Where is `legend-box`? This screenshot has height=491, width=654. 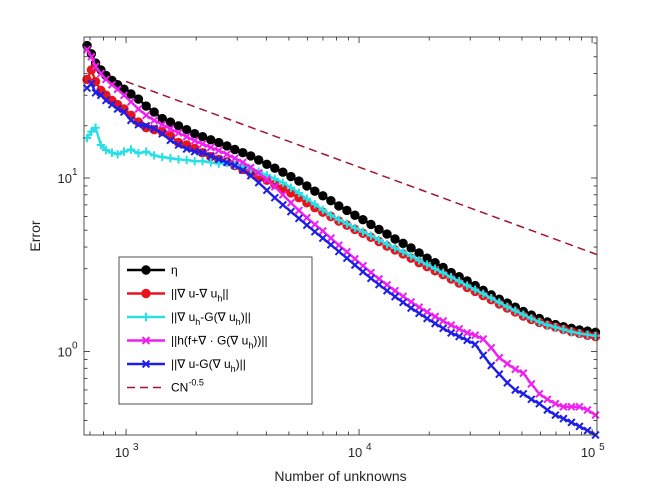 legend-box is located at coordinates (215, 330).